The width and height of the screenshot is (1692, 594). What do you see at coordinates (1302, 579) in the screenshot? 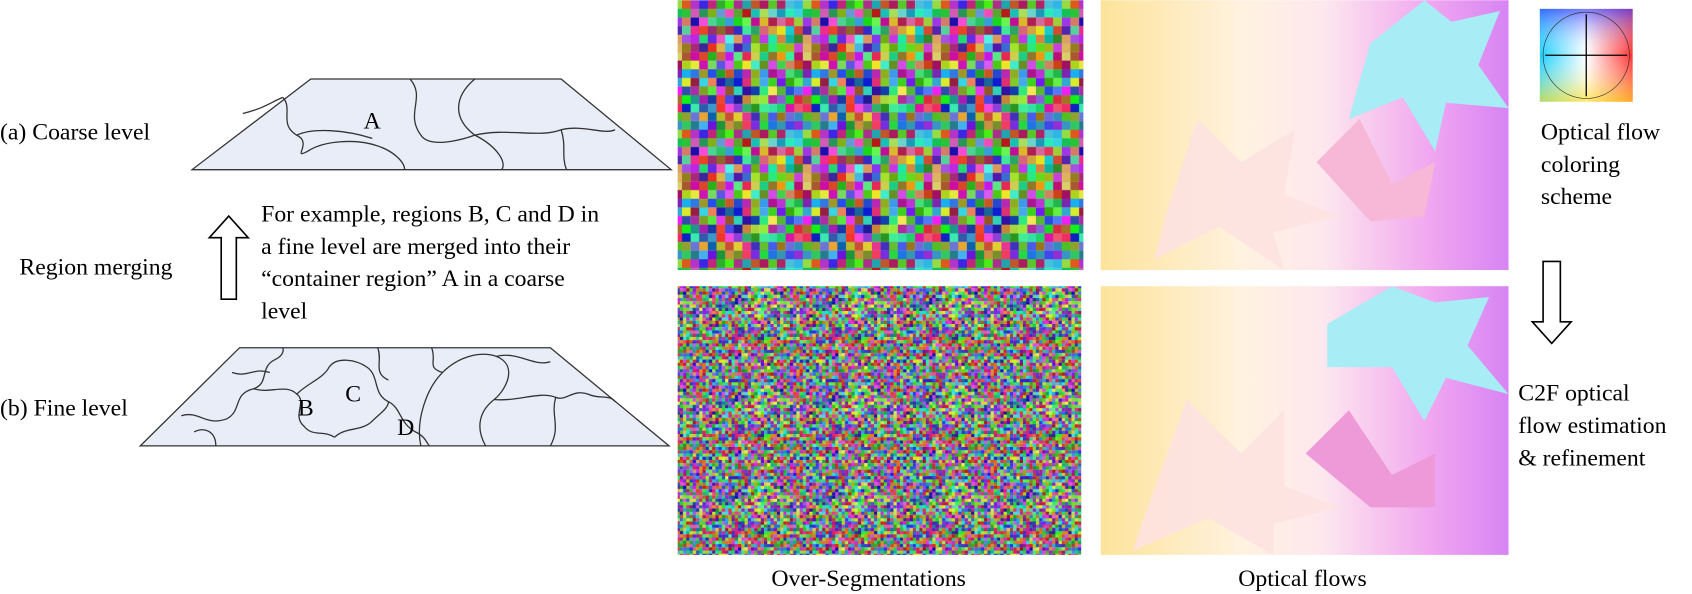
I see `caption: Optical flows` at bounding box center [1302, 579].